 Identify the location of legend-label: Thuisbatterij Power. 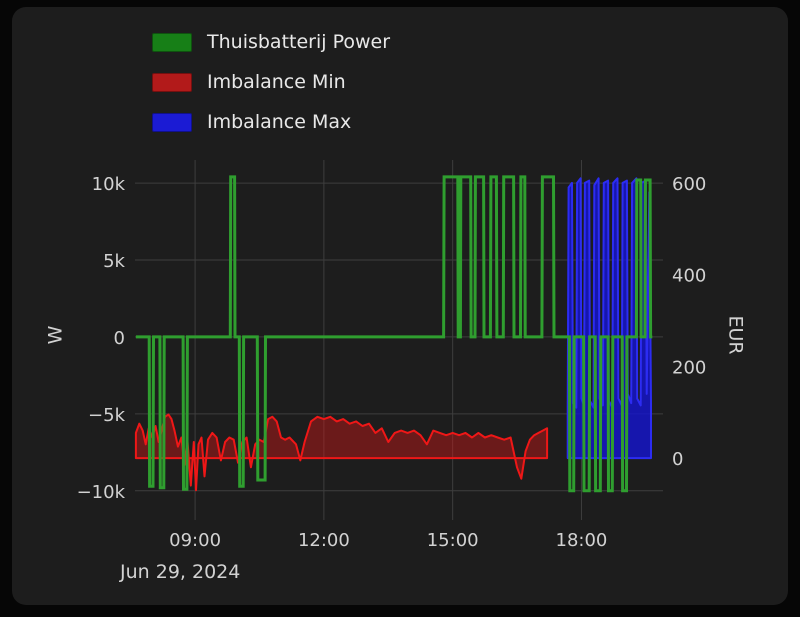
(299, 42).